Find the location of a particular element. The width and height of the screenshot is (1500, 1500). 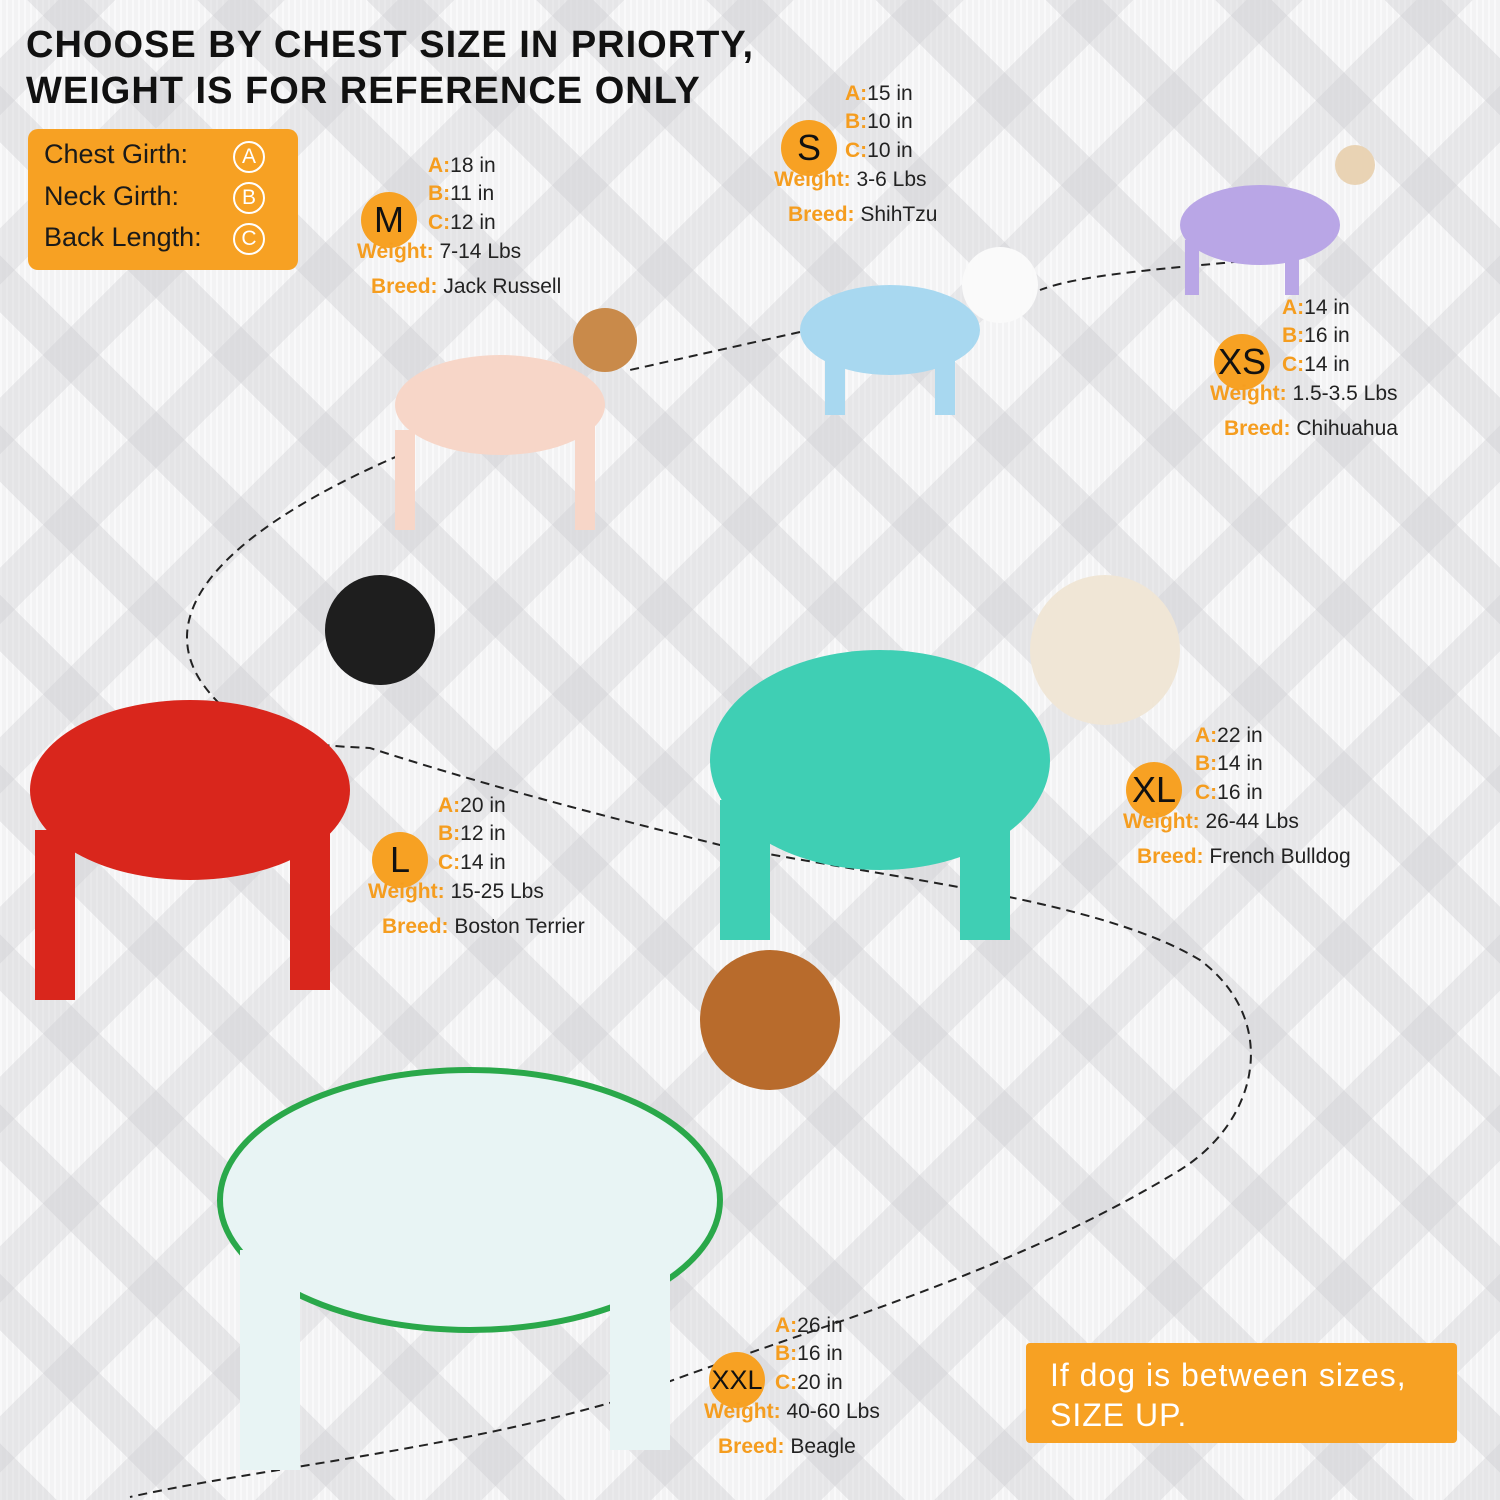

back-length-value: C:10 in is located at coordinates (879, 150).